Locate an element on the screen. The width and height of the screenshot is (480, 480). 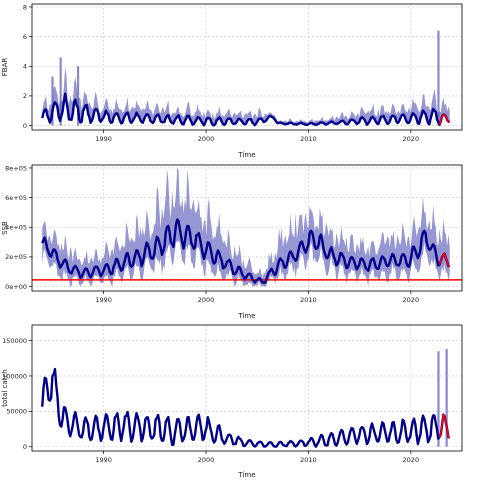
y-tick-label: 2e+05 is located at coordinates (16, 257).